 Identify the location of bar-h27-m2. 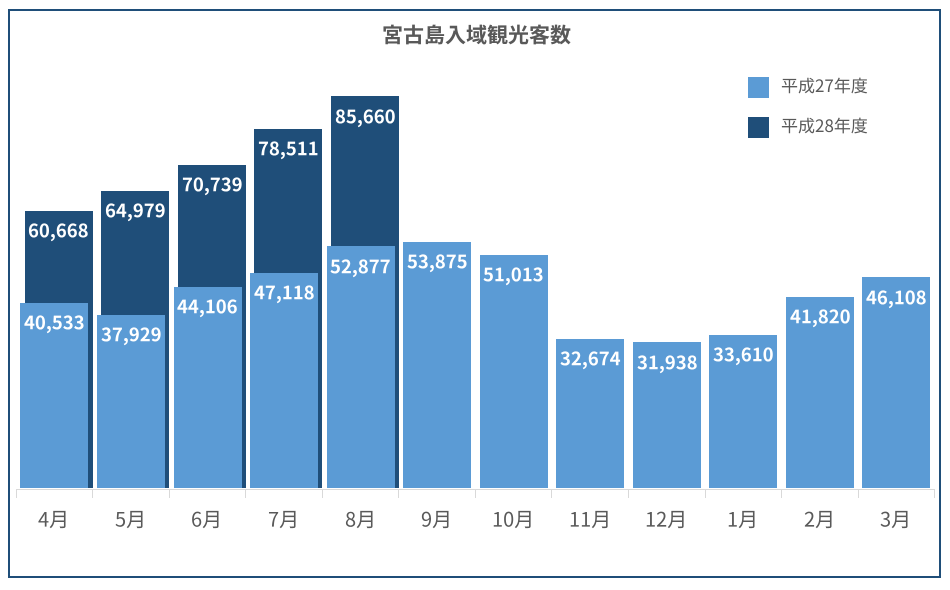
(819, 393).